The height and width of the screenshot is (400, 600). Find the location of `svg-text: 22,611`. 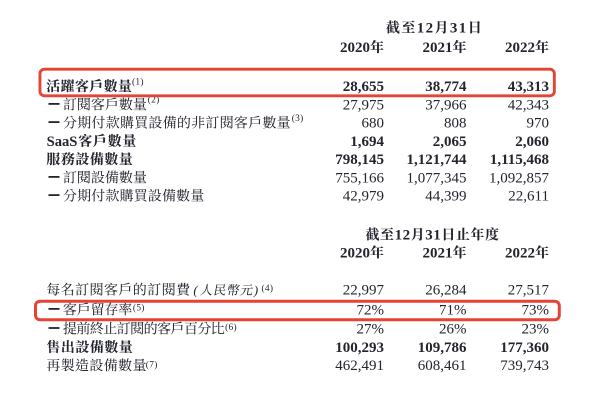

svg-text: 22,611 is located at coordinates (528, 197).